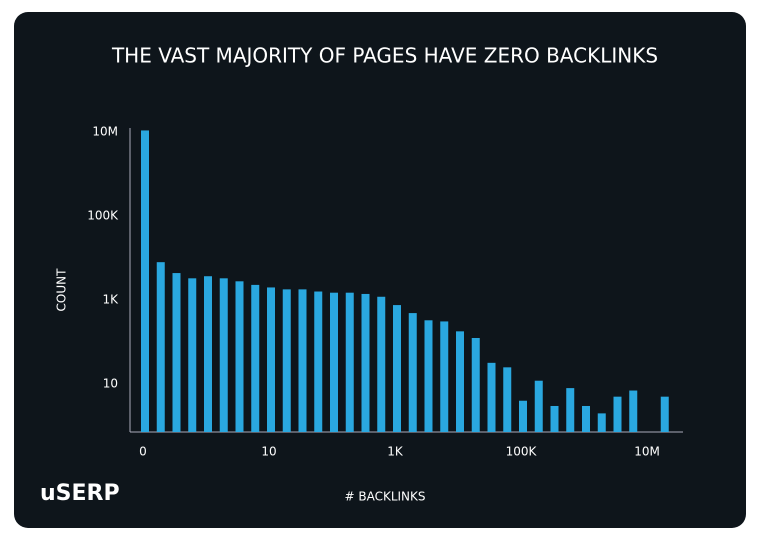 The width and height of the screenshot is (760, 546). Describe the element at coordinates (143, 452) in the screenshot. I see `x-tick-label: 0` at that location.